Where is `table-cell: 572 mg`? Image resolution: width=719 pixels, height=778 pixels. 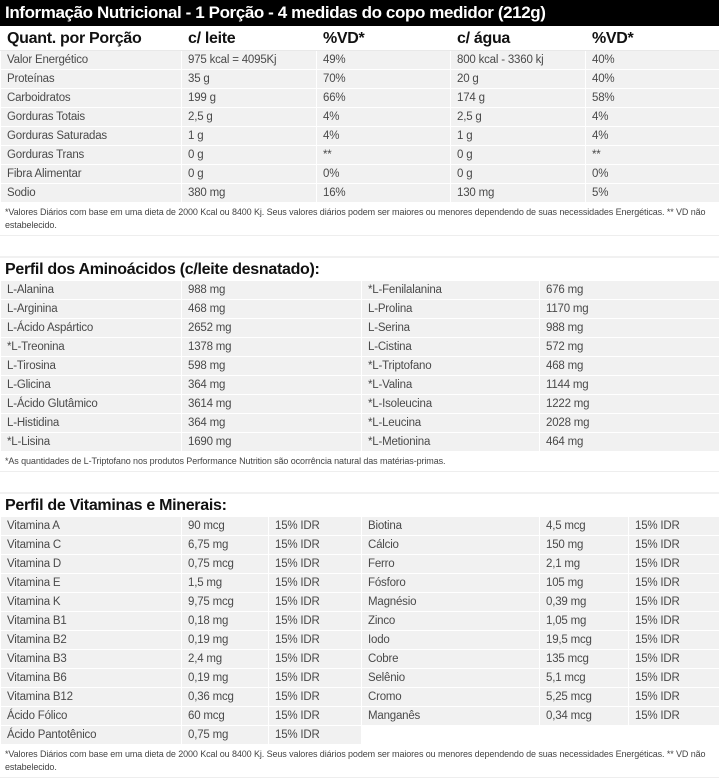
table-cell: 572 mg is located at coordinates (629, 347).